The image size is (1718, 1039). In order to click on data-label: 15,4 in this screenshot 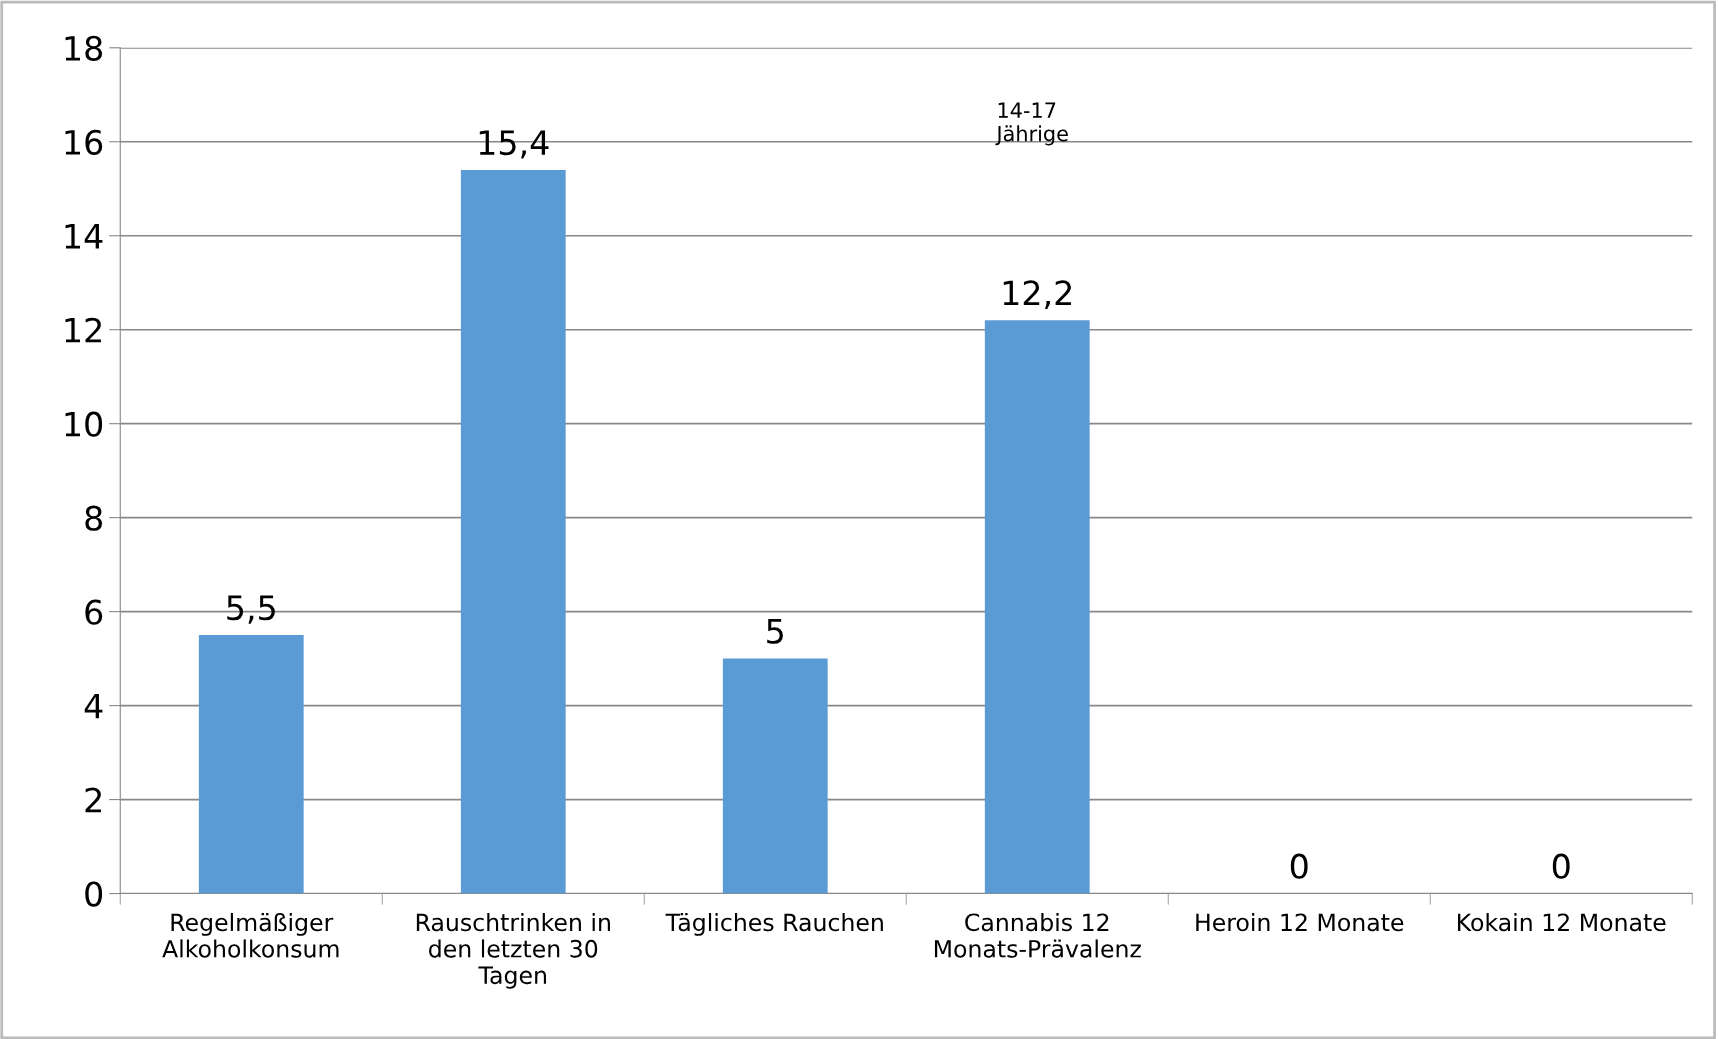, I will do `click(514, 144)`.